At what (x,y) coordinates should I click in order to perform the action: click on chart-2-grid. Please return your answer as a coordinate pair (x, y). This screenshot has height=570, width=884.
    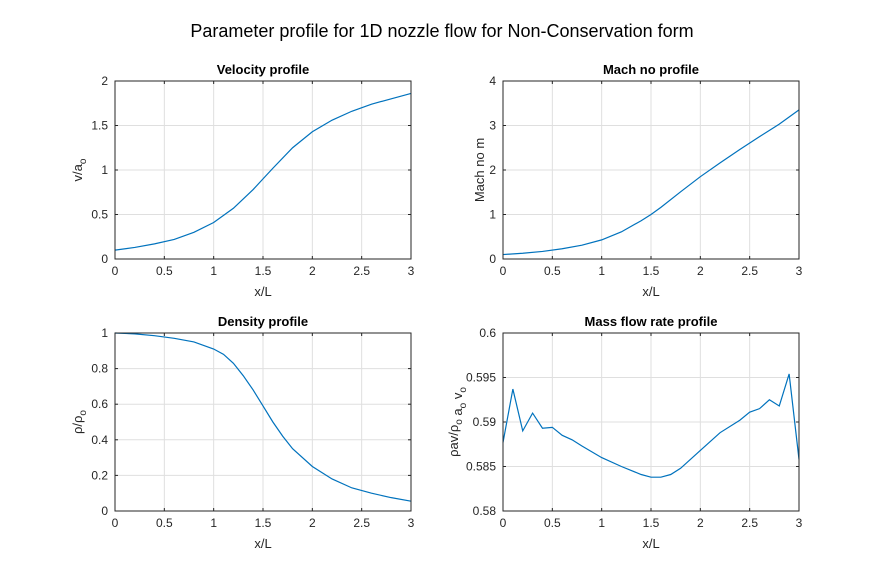
    Looking at the image, I should click on (263, 422).